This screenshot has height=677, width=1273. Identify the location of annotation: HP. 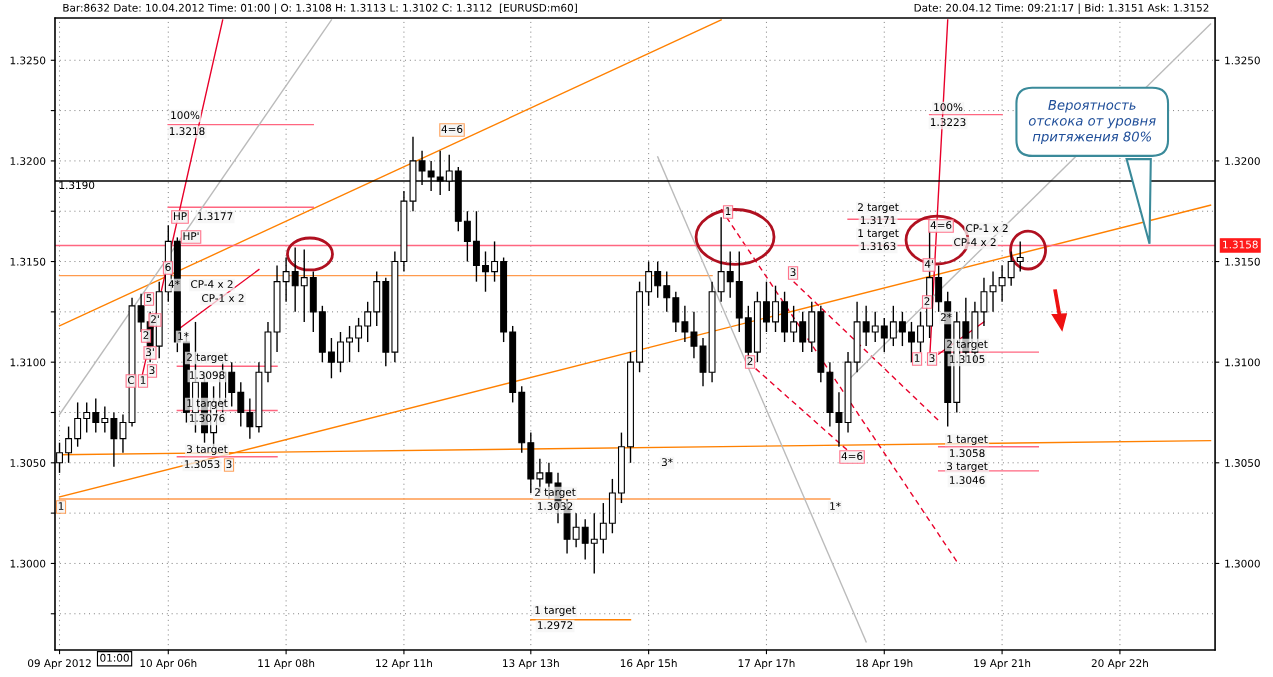
(180, 216).